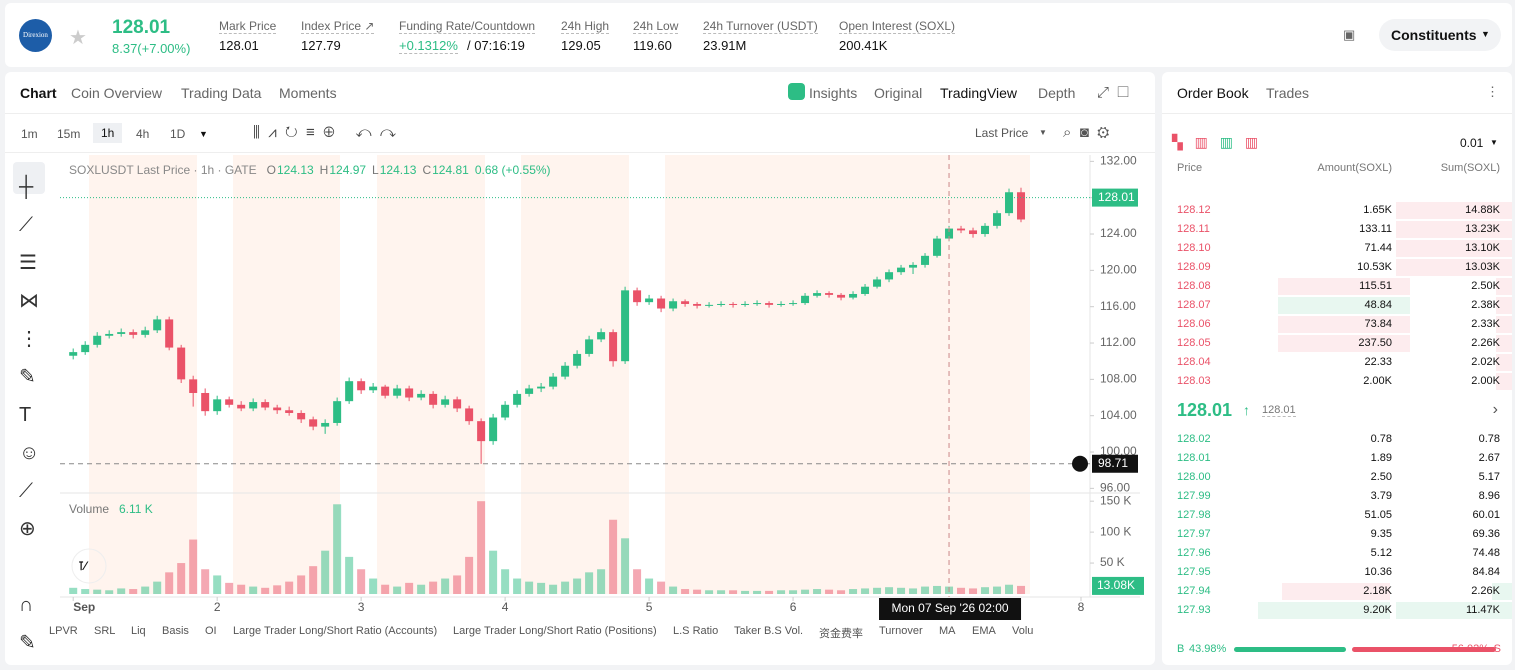 This screenshot has height=670, width=1515. Describe the element at coordinates (1057, 93) in the screenshot. I see `view-tab: Depth` at that location.